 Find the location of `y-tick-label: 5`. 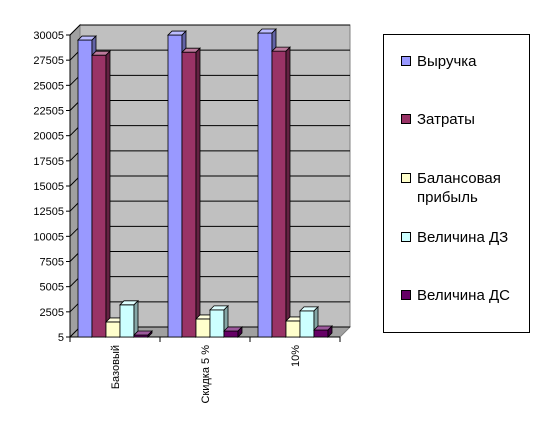

y-tick-label: 5 is located at coordinates (61, 338).